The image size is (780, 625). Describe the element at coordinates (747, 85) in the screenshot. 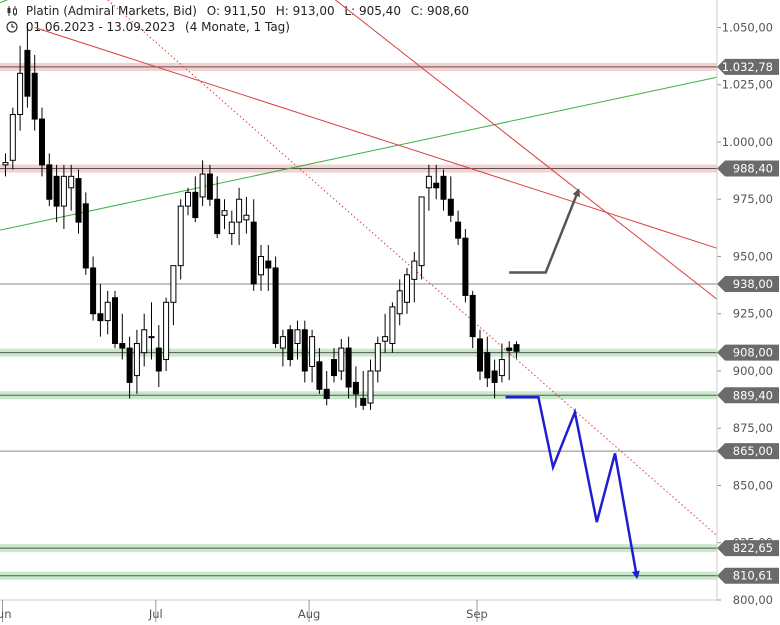

I see `y-tick-label: 1.025,00` at that location.